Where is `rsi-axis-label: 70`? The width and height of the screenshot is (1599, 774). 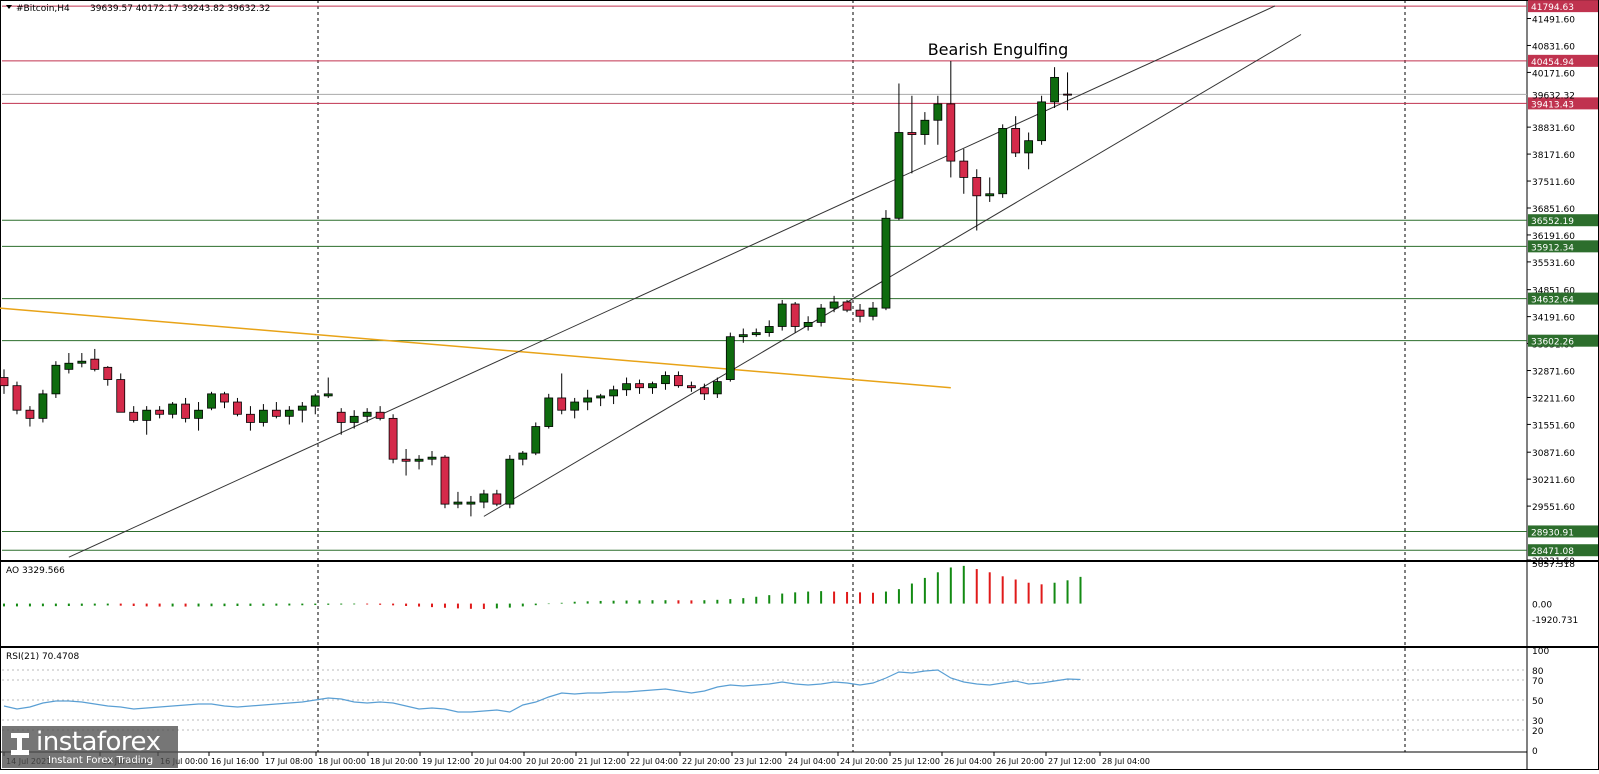
rsi-axis-label: 70 is located at coordinates (1538, 682).